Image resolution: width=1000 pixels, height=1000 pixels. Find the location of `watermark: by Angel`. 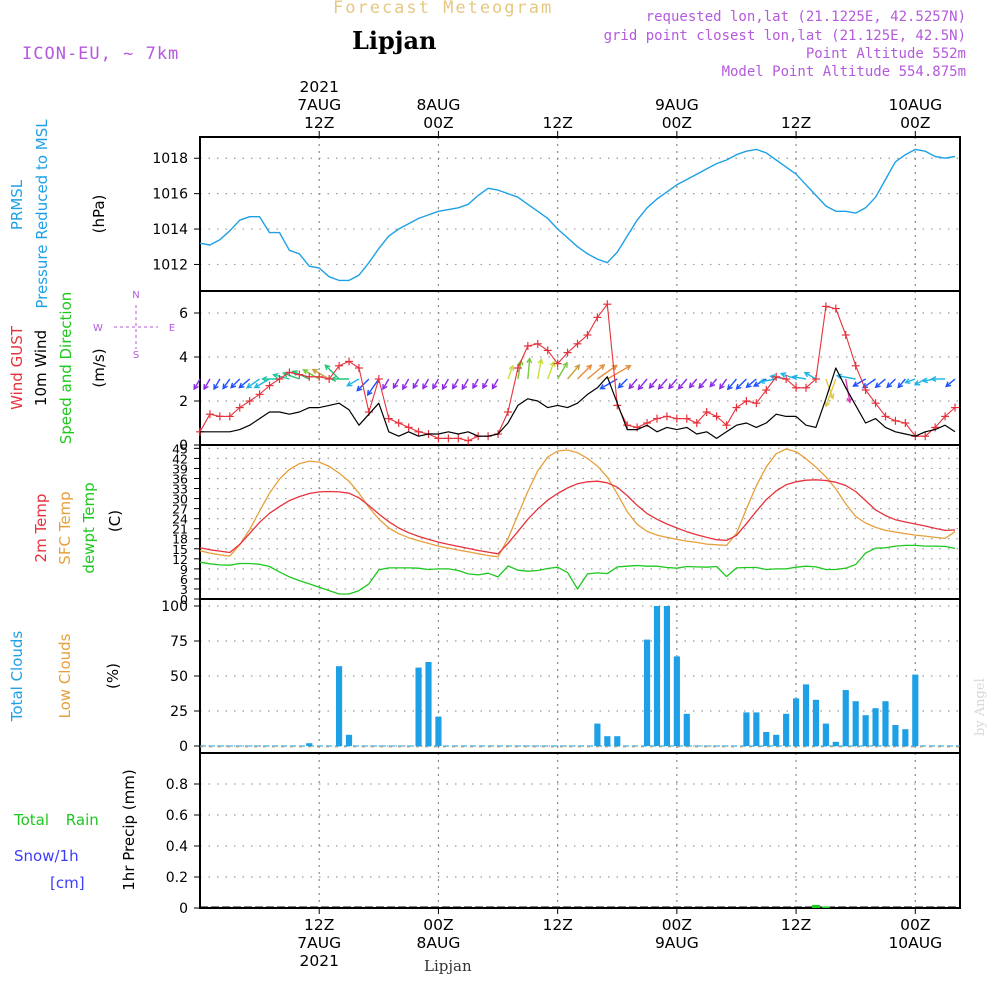

watermark: by Angel is located at coordinates (980, 707).